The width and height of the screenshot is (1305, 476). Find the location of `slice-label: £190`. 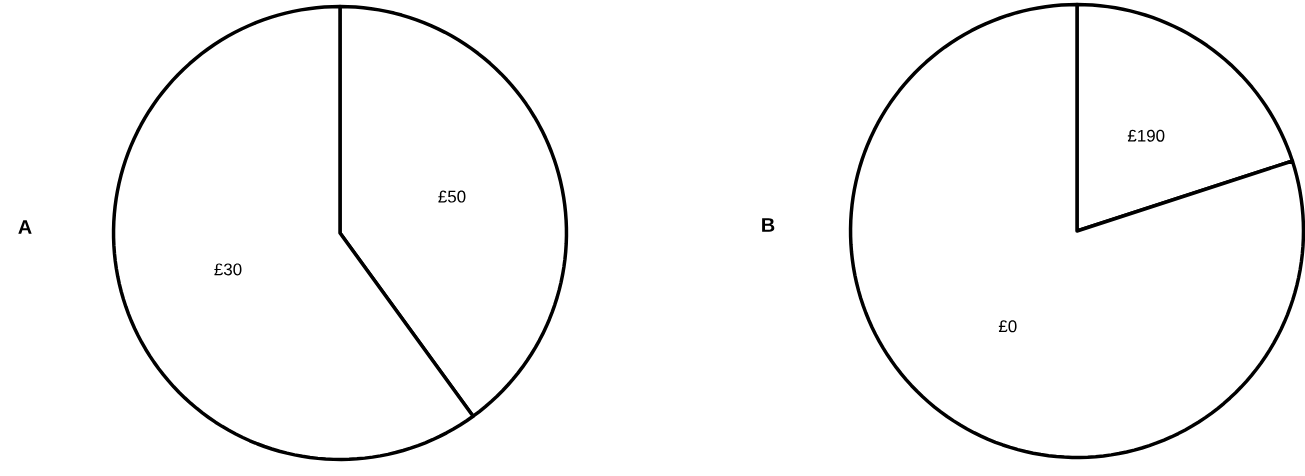

slice-label: £190 is located at coordinates (1146, 135).